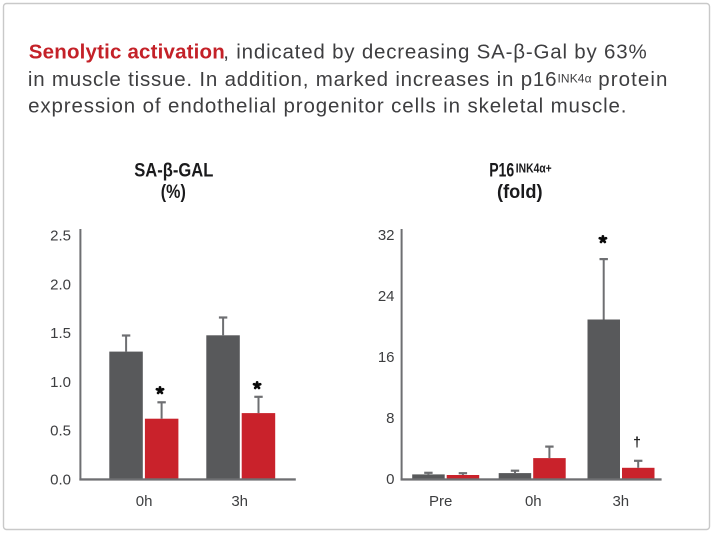  Describe the element at coordinates (520, 192) in the screenshot. I see `svg-text: (fold)` at that location.